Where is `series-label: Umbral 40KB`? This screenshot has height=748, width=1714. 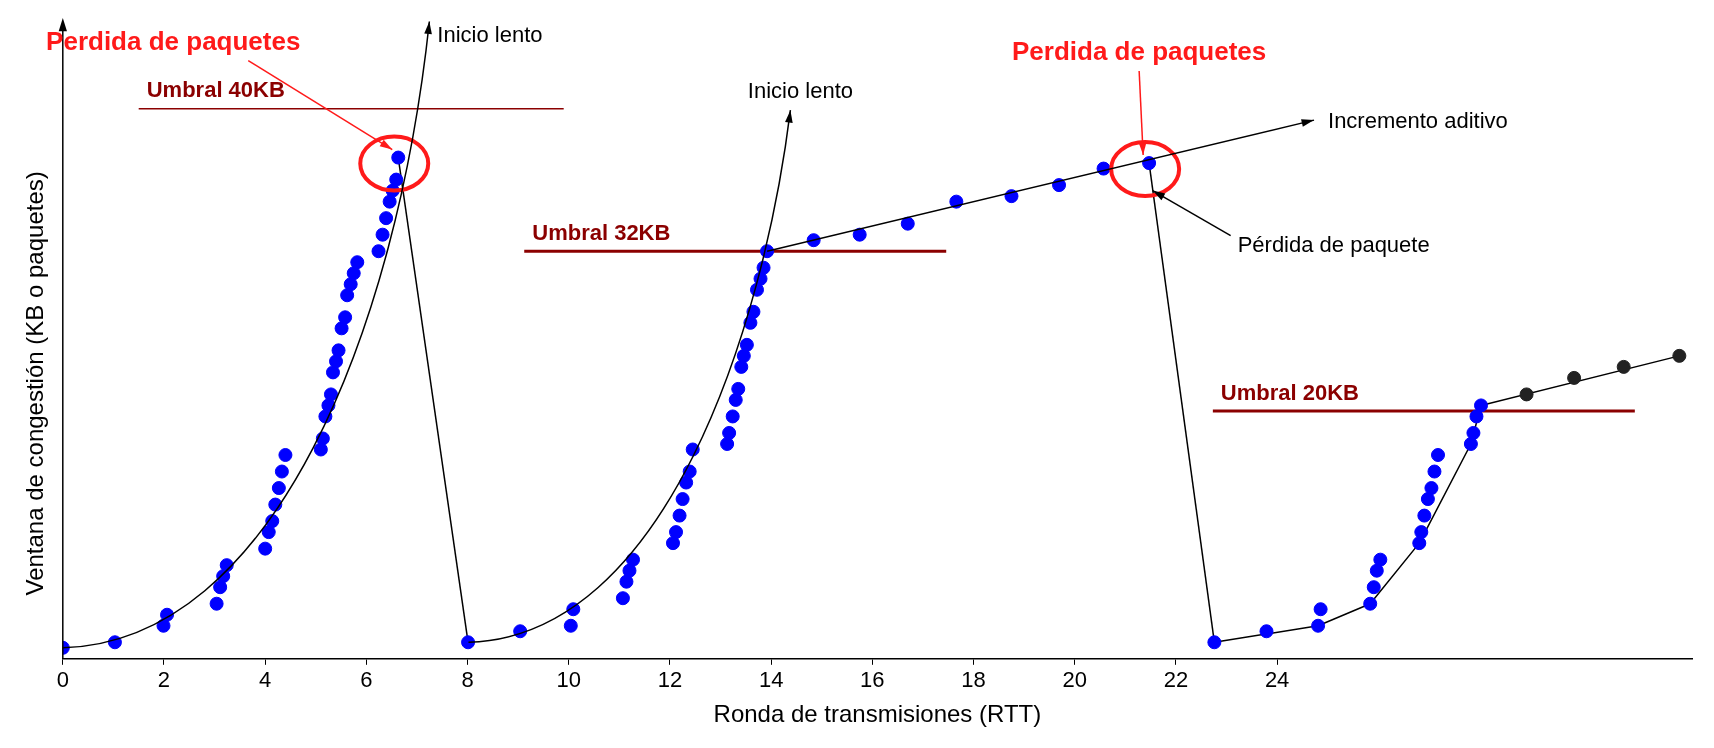
series-label: Umbral 40KB is located at coordinates (215, 90).